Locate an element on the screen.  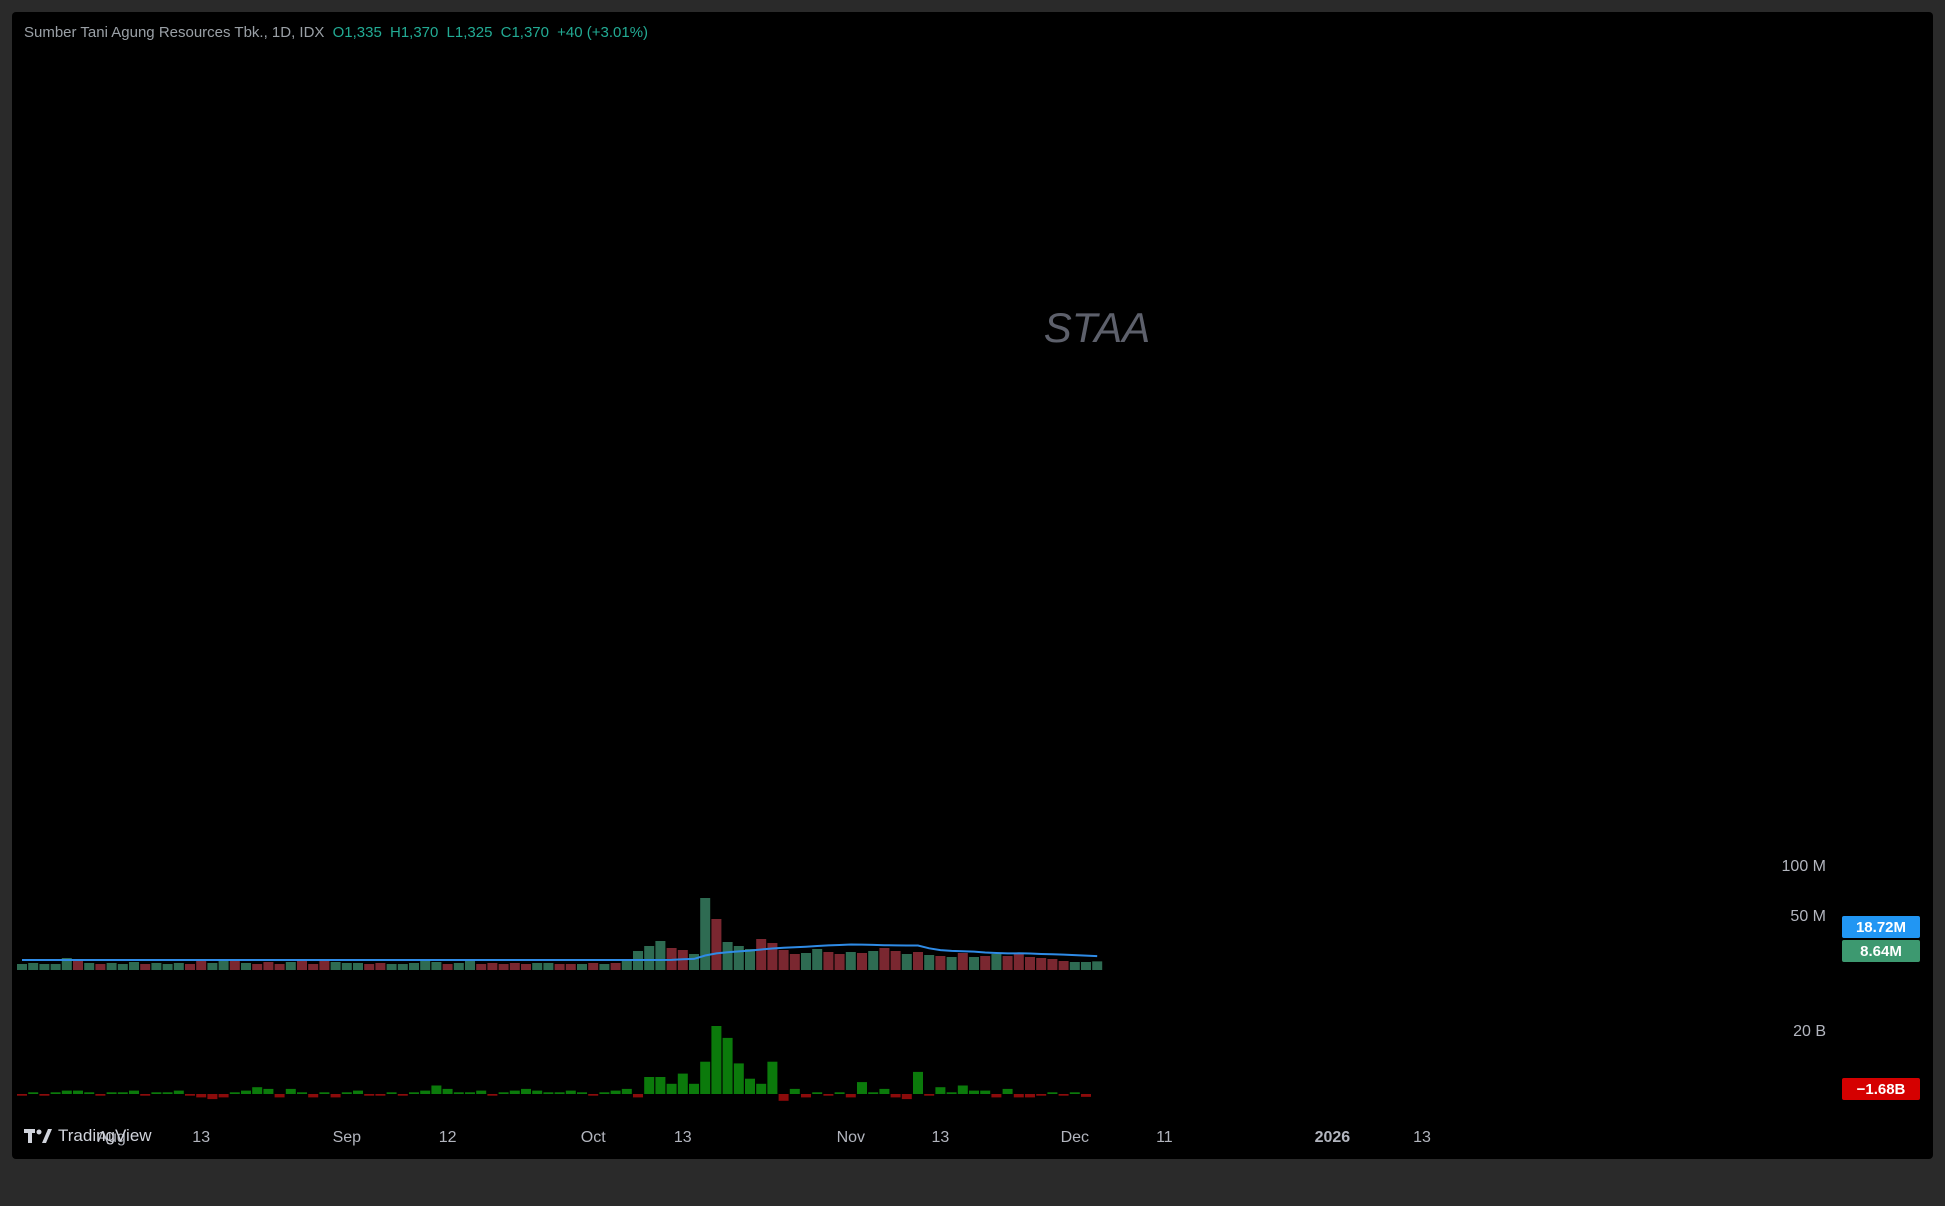
flow-pane: 20 B is located at coordinates (921, 1062).